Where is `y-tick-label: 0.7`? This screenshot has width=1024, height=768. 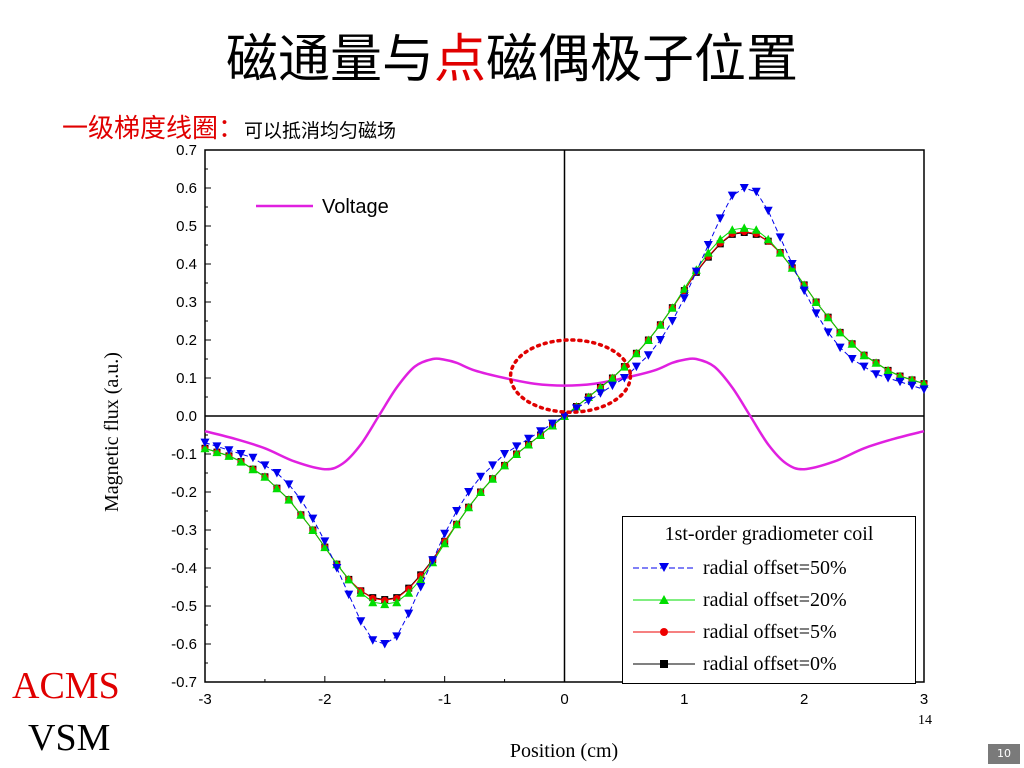
y-tick-label: 0.7 is located at coordinates (186, 150).